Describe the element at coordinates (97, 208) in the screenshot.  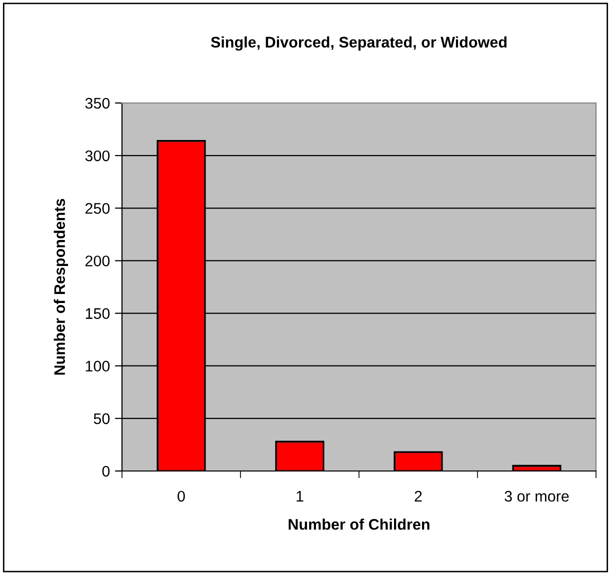
I see `y-tick-label: 250` at that location.